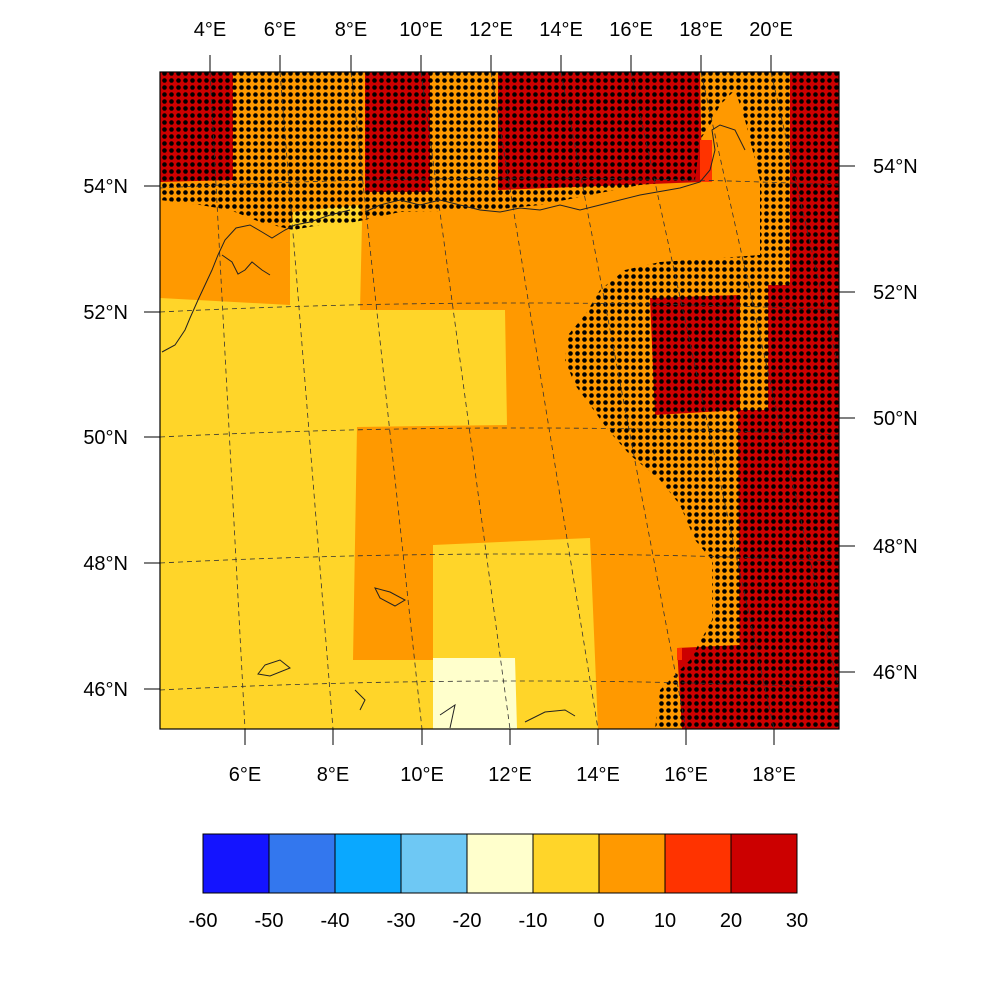  What do you see at coordinates (333, 775) in the screenshot?
I see `bottom-lon-label: 8°E` at bounding box center [333, 775].